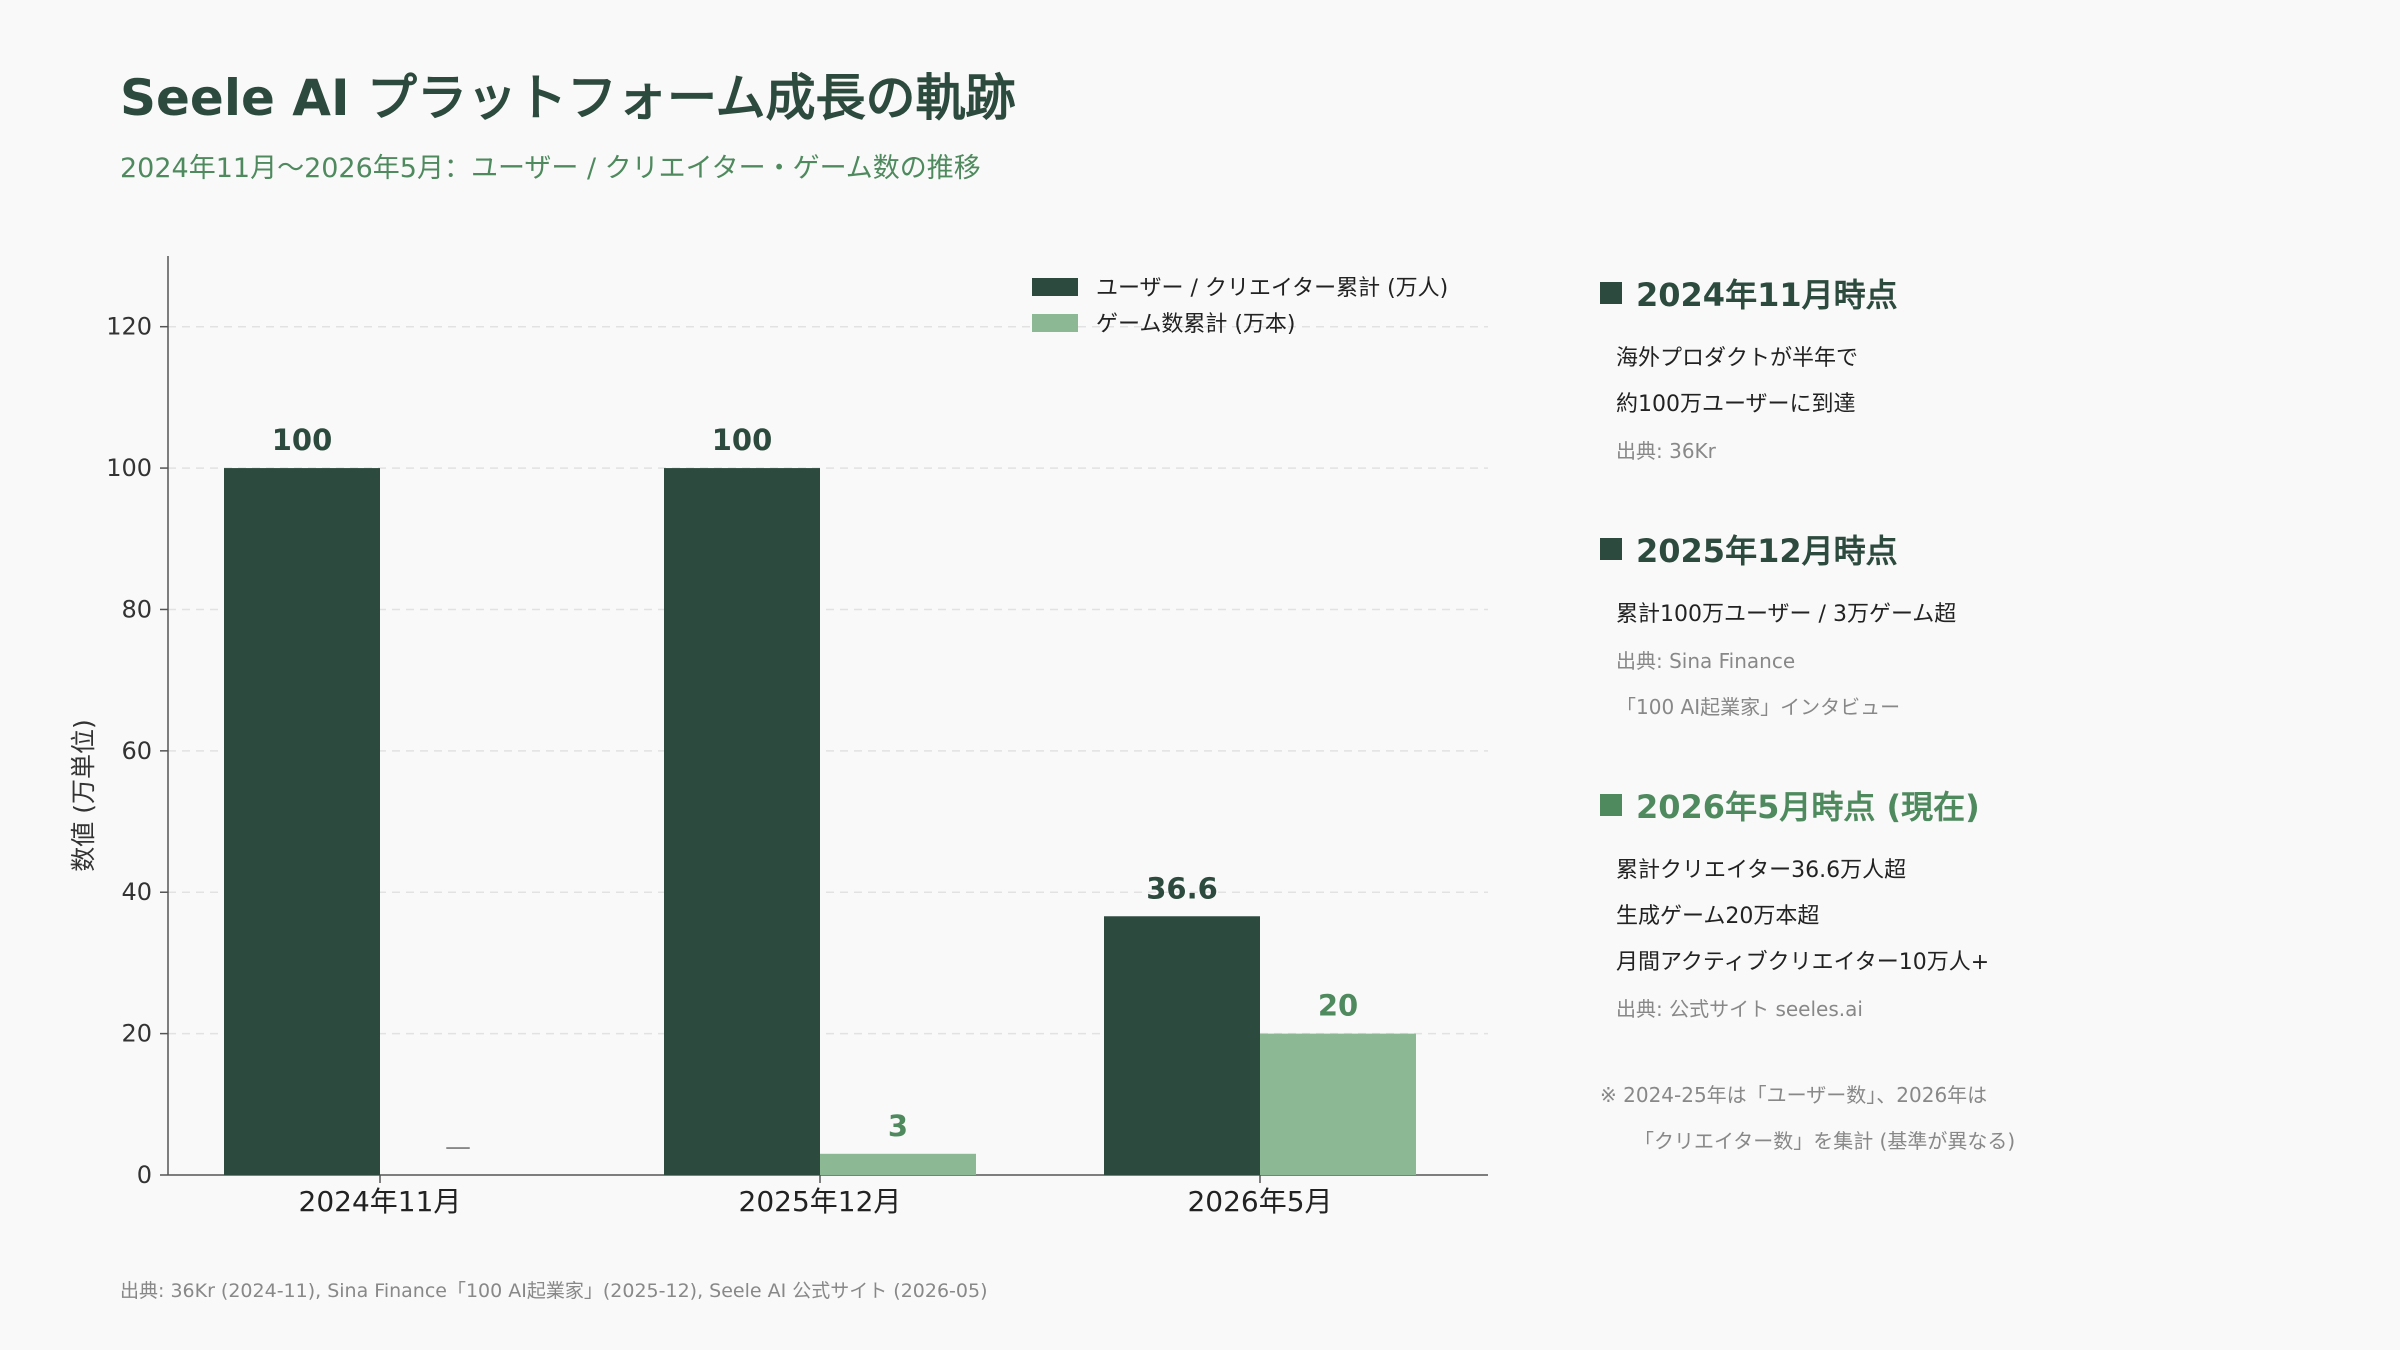  I want to click on y-tick-label: 100, so click(129, 468).